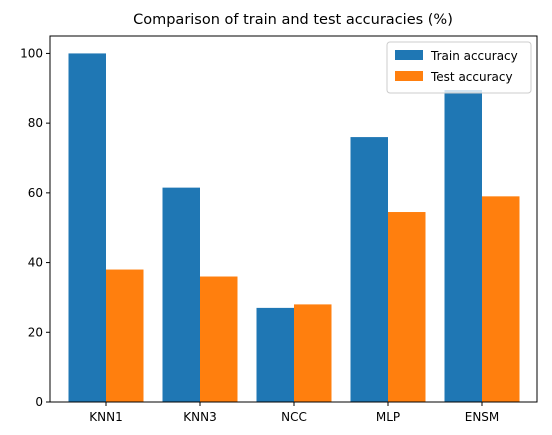 This screenshot has height=435, width=552. Describe the element at coordinates (125, 335) in the screenshot. I see `bar-knn1-test` at that location.